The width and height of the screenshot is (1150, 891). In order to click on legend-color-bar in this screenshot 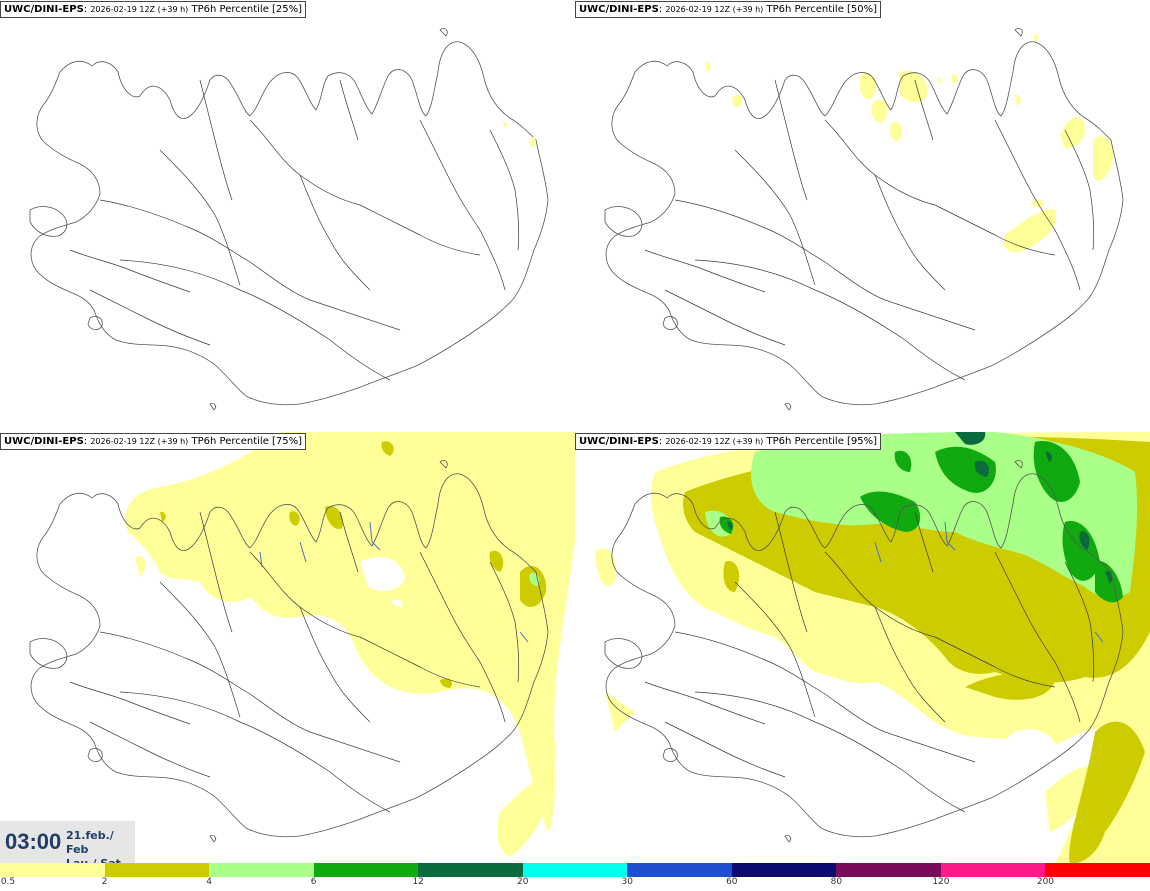, I will do `click(575, 870)`.